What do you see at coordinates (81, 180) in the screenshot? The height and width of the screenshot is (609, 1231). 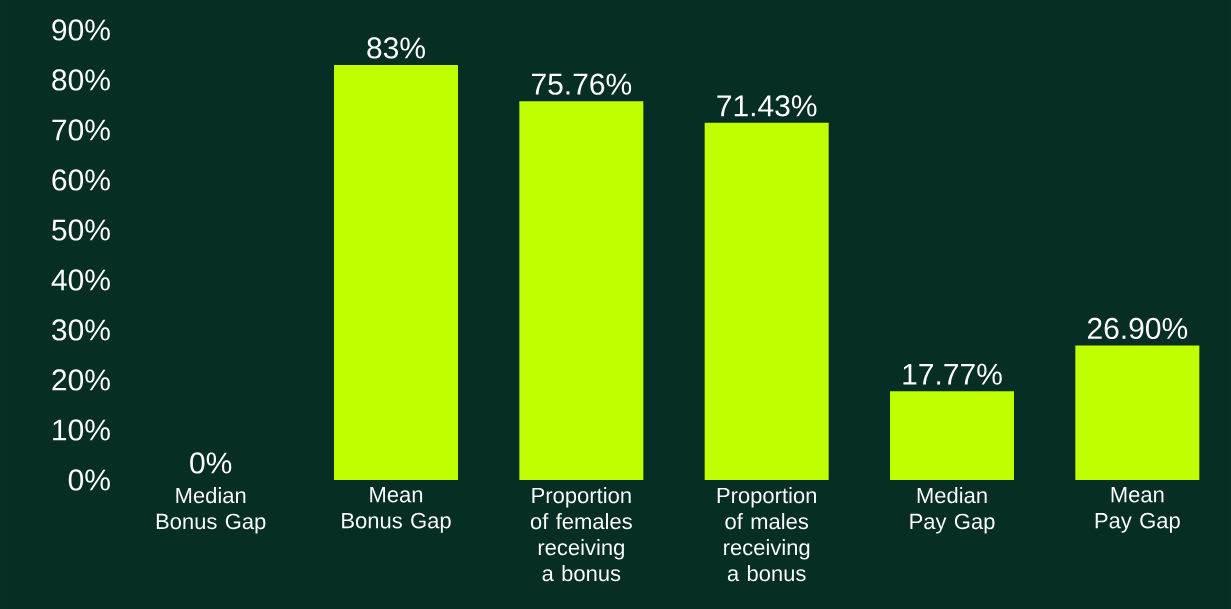 I see `y-tick-label: 60%` at bounding box center [81, 180].